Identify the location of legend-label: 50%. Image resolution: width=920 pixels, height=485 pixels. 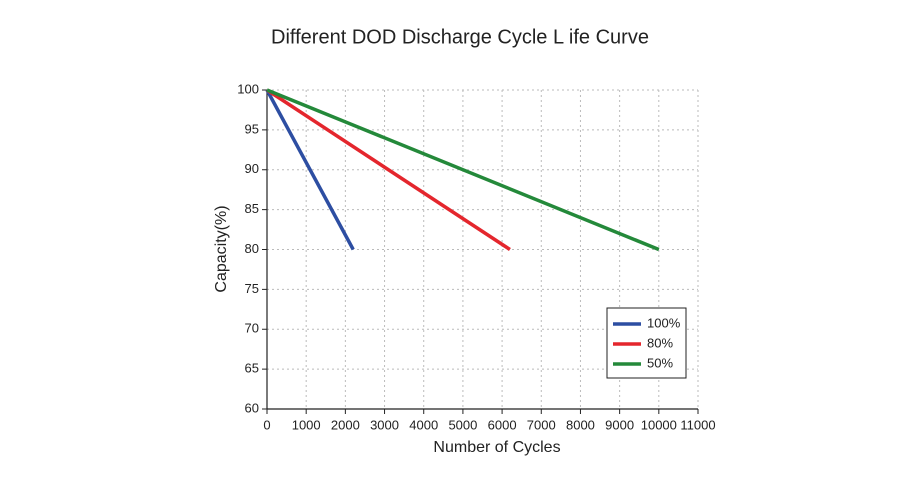
(660, 362).